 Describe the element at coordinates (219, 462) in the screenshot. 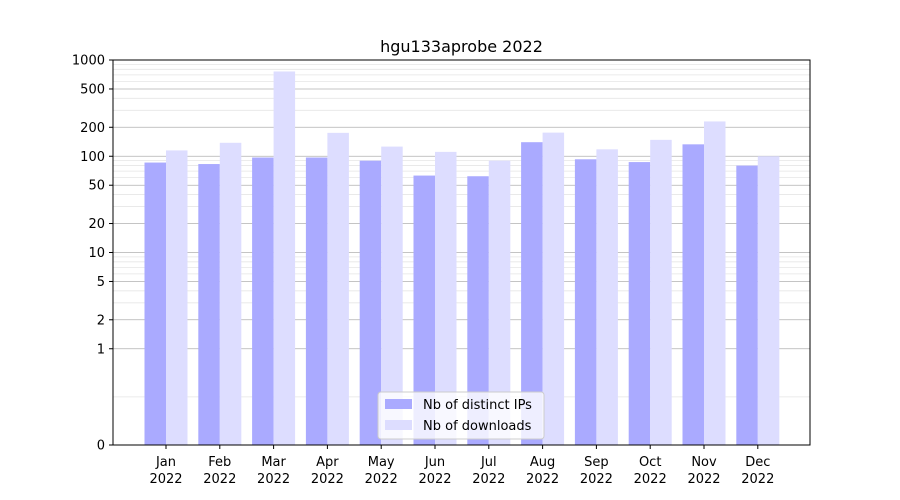

I see `x-tick-label-month: Feb` at that location.